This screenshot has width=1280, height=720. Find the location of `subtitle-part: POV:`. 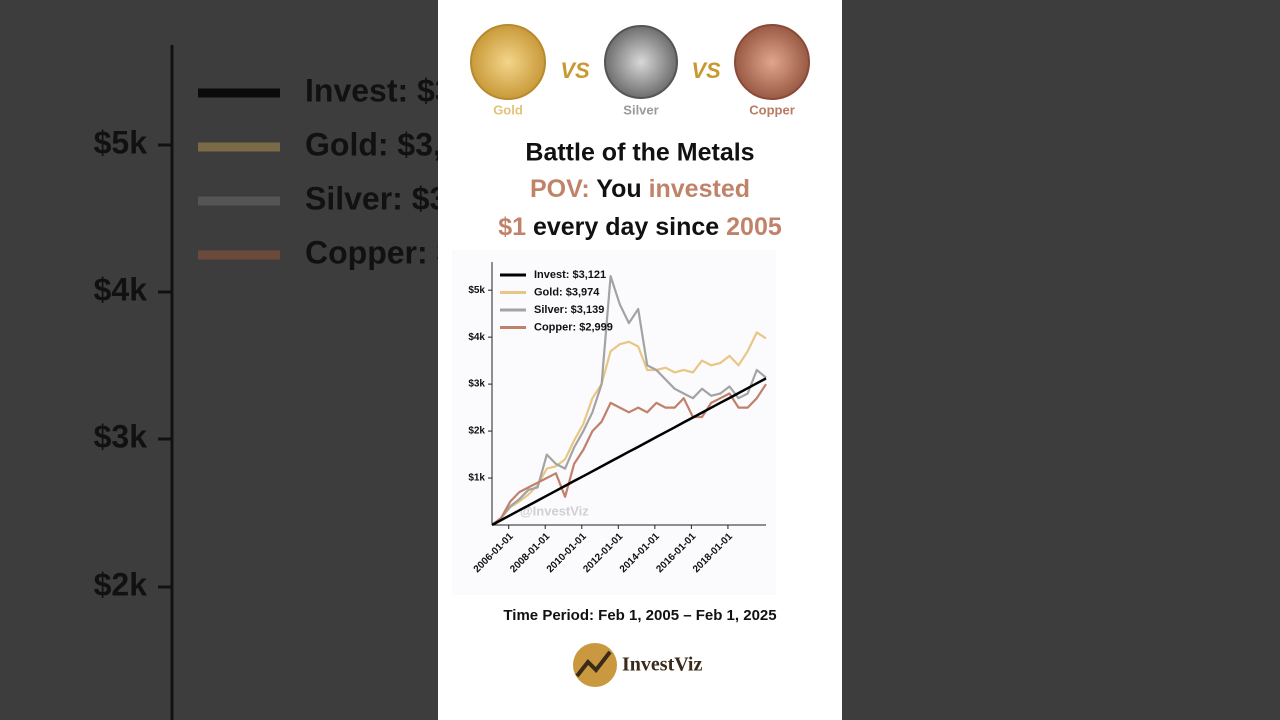

subtitle-part: POV: is located at coordinates (560, 189).